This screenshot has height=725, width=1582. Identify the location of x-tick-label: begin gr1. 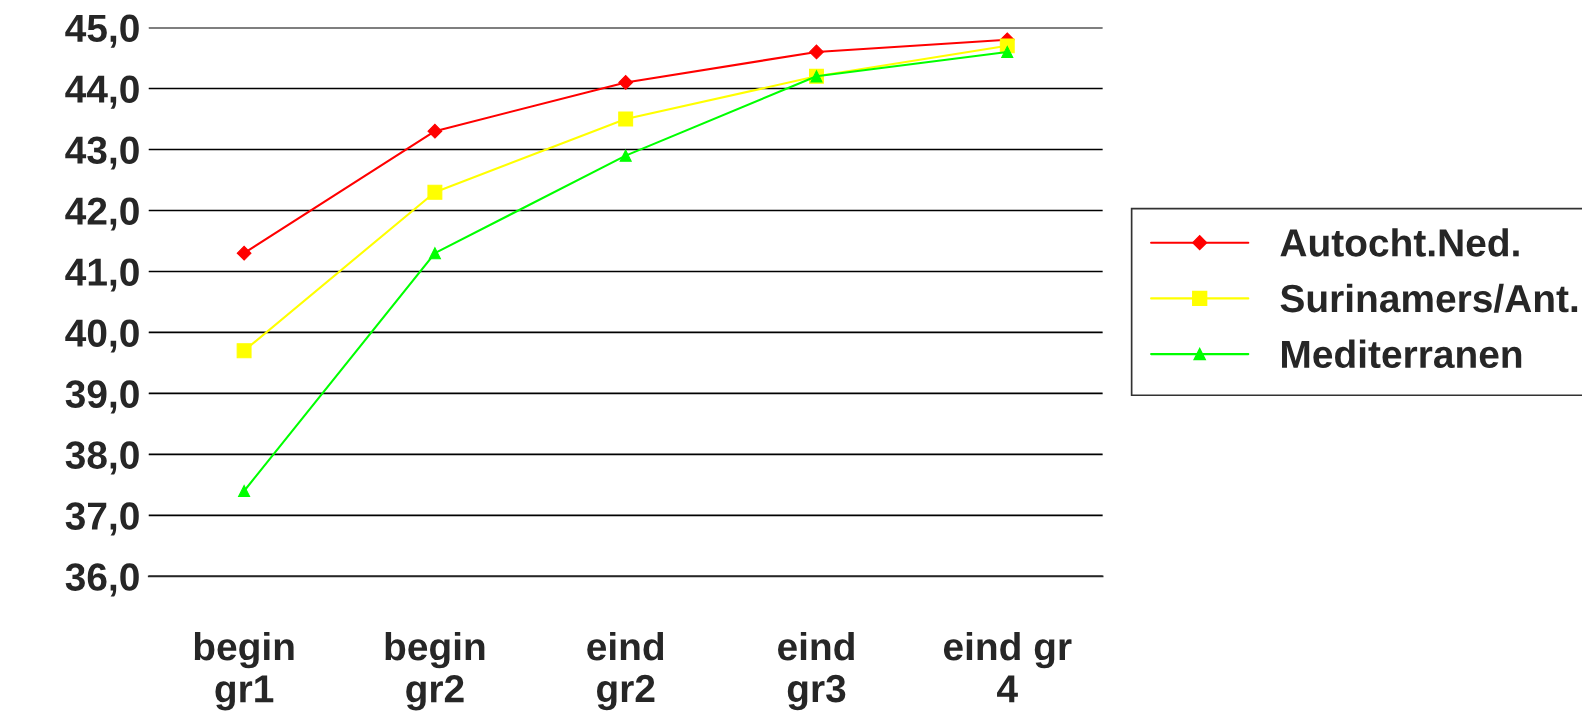
(244, 671).